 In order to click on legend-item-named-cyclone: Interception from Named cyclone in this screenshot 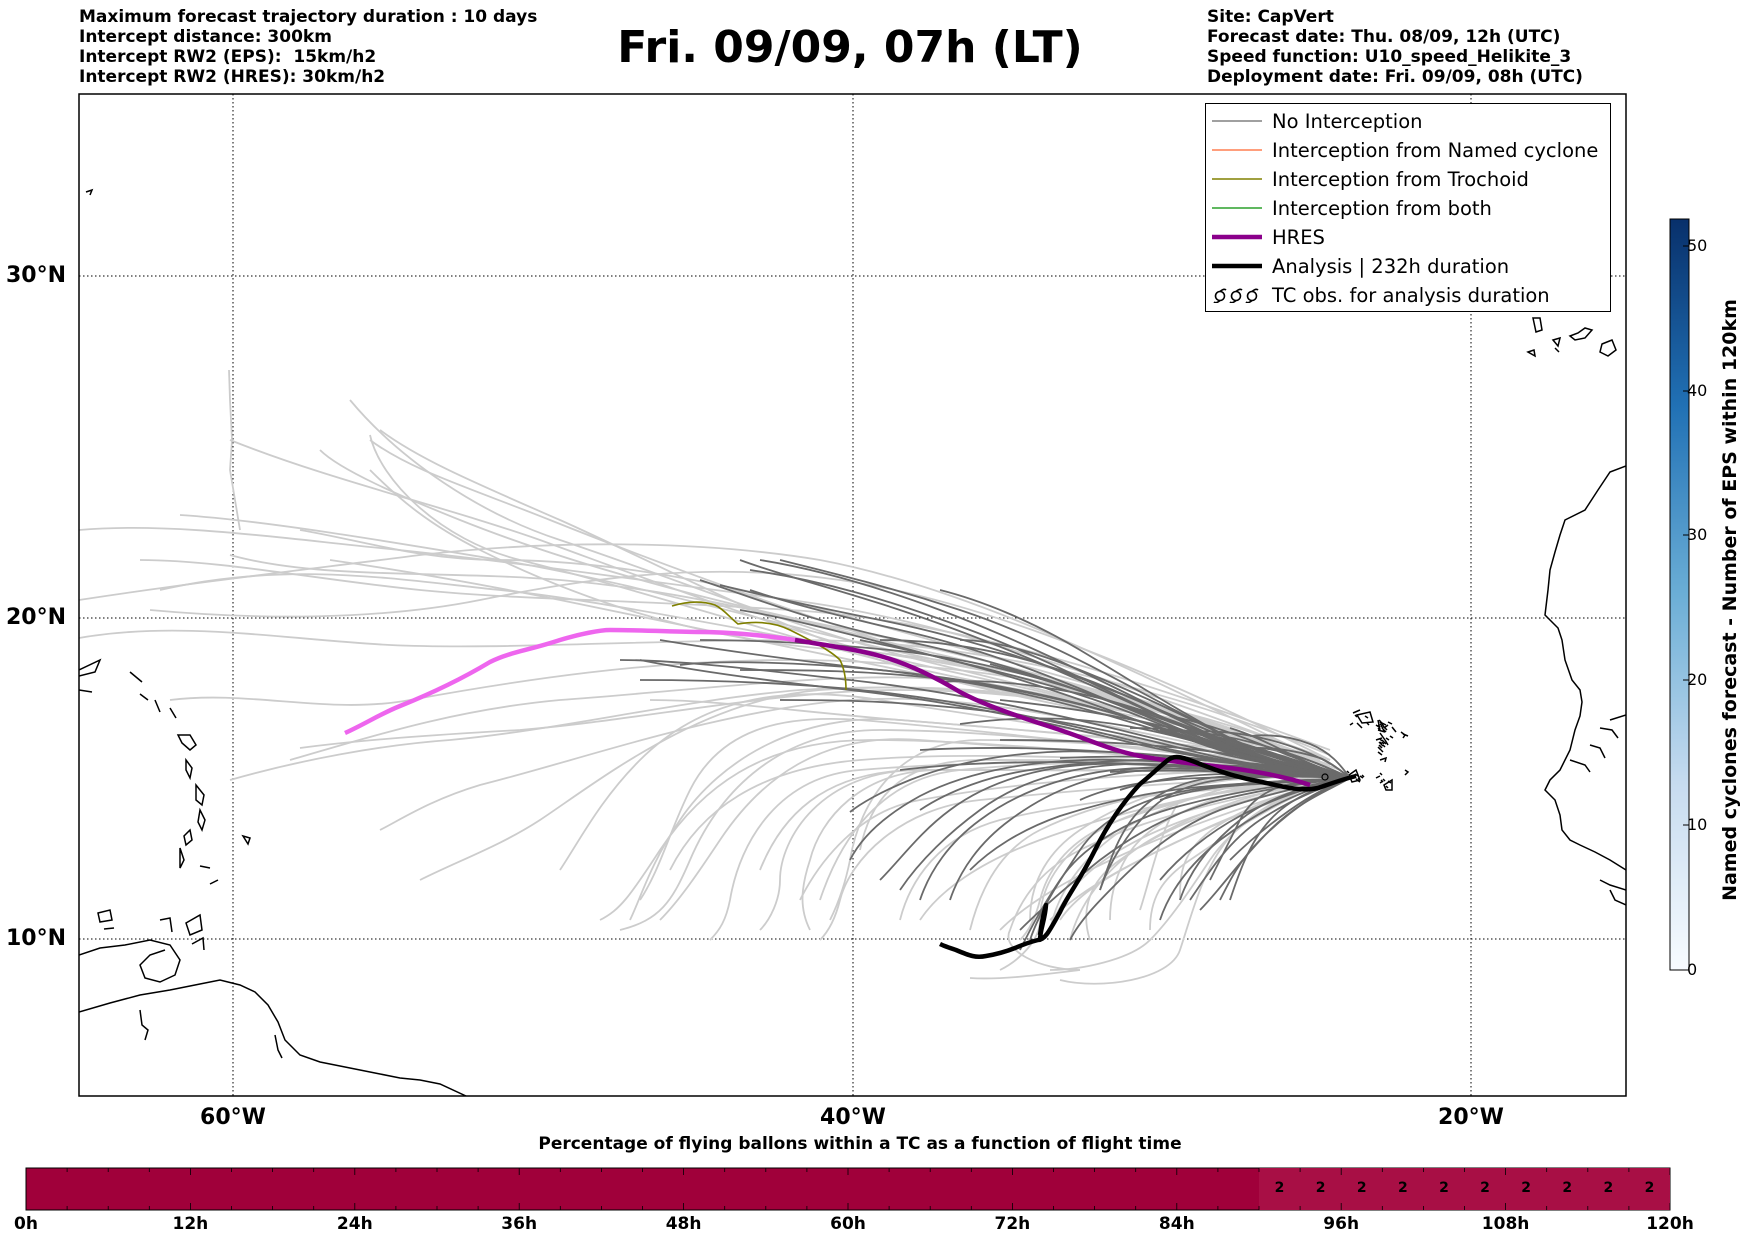, I will do `click(1405, 150)`.